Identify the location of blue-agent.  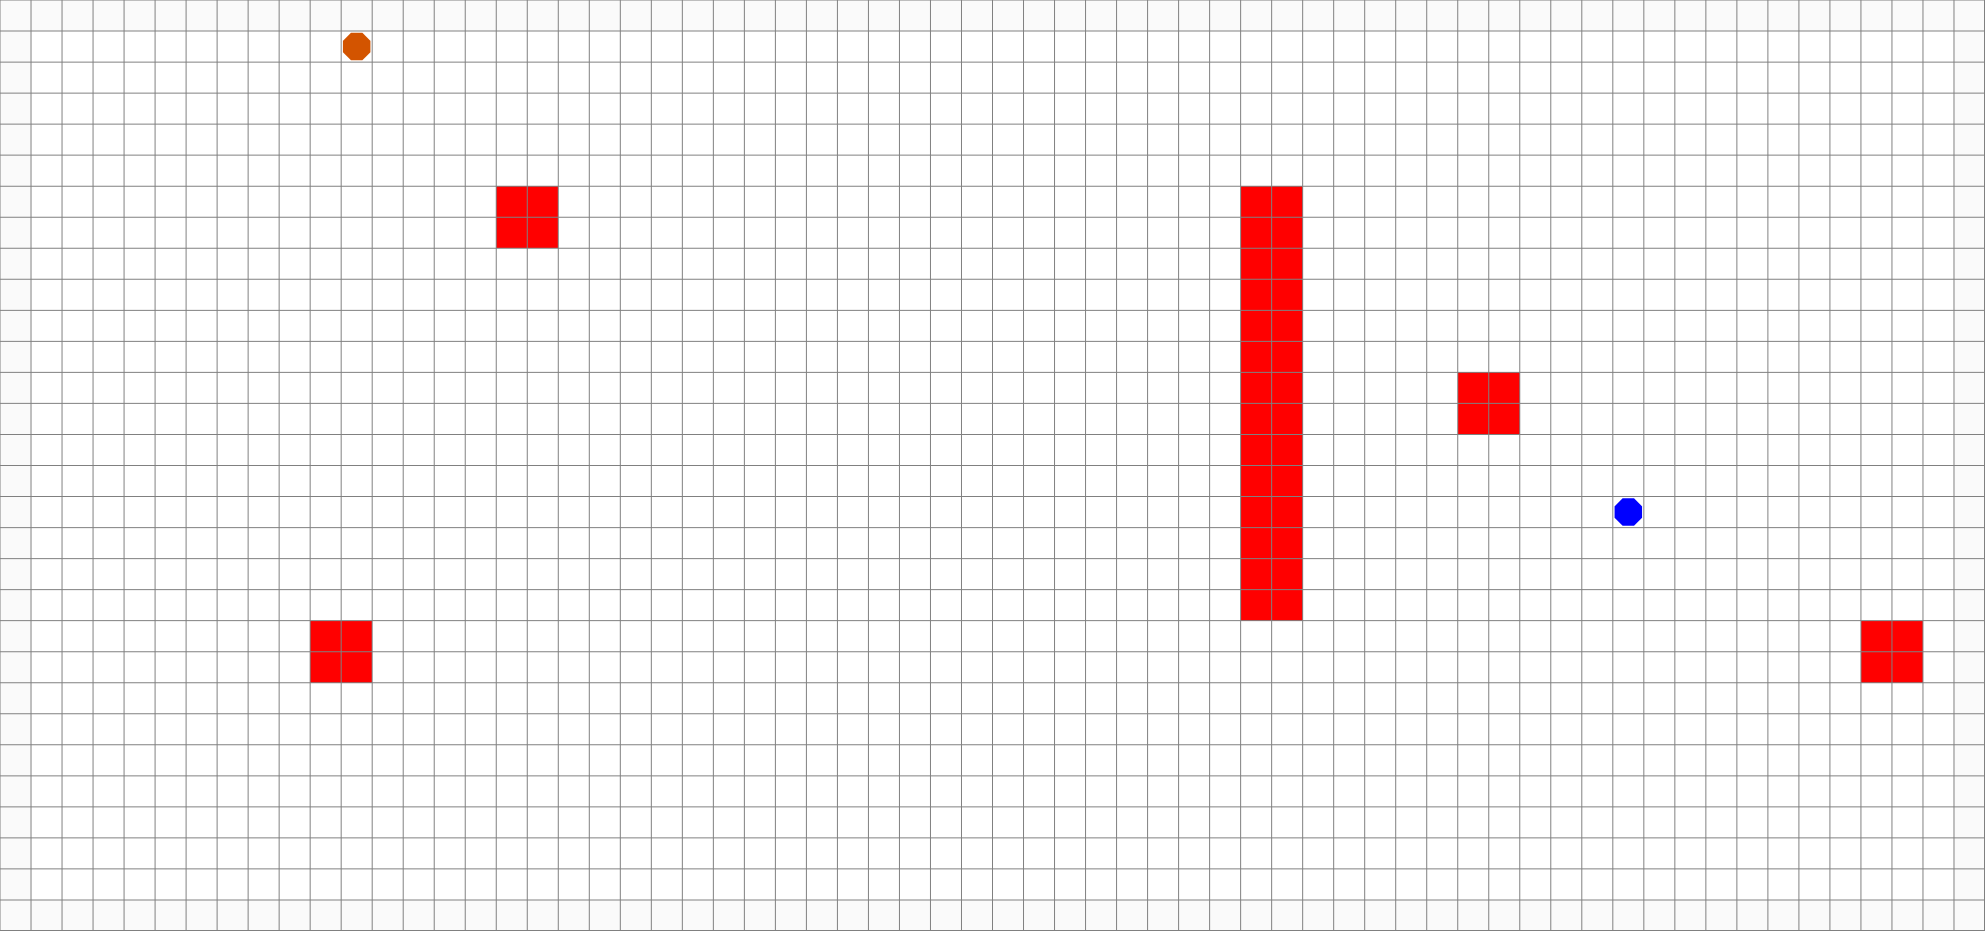
(1628, 512).